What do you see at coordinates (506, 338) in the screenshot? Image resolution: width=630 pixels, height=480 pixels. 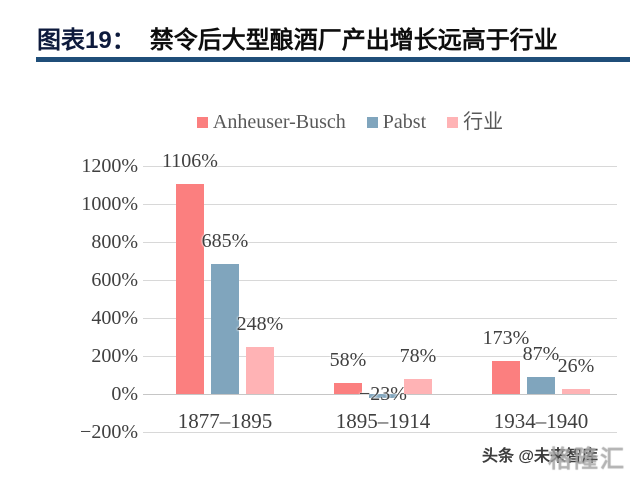 I see `bar-value-label: 173%` at bounding box center [506, 338].